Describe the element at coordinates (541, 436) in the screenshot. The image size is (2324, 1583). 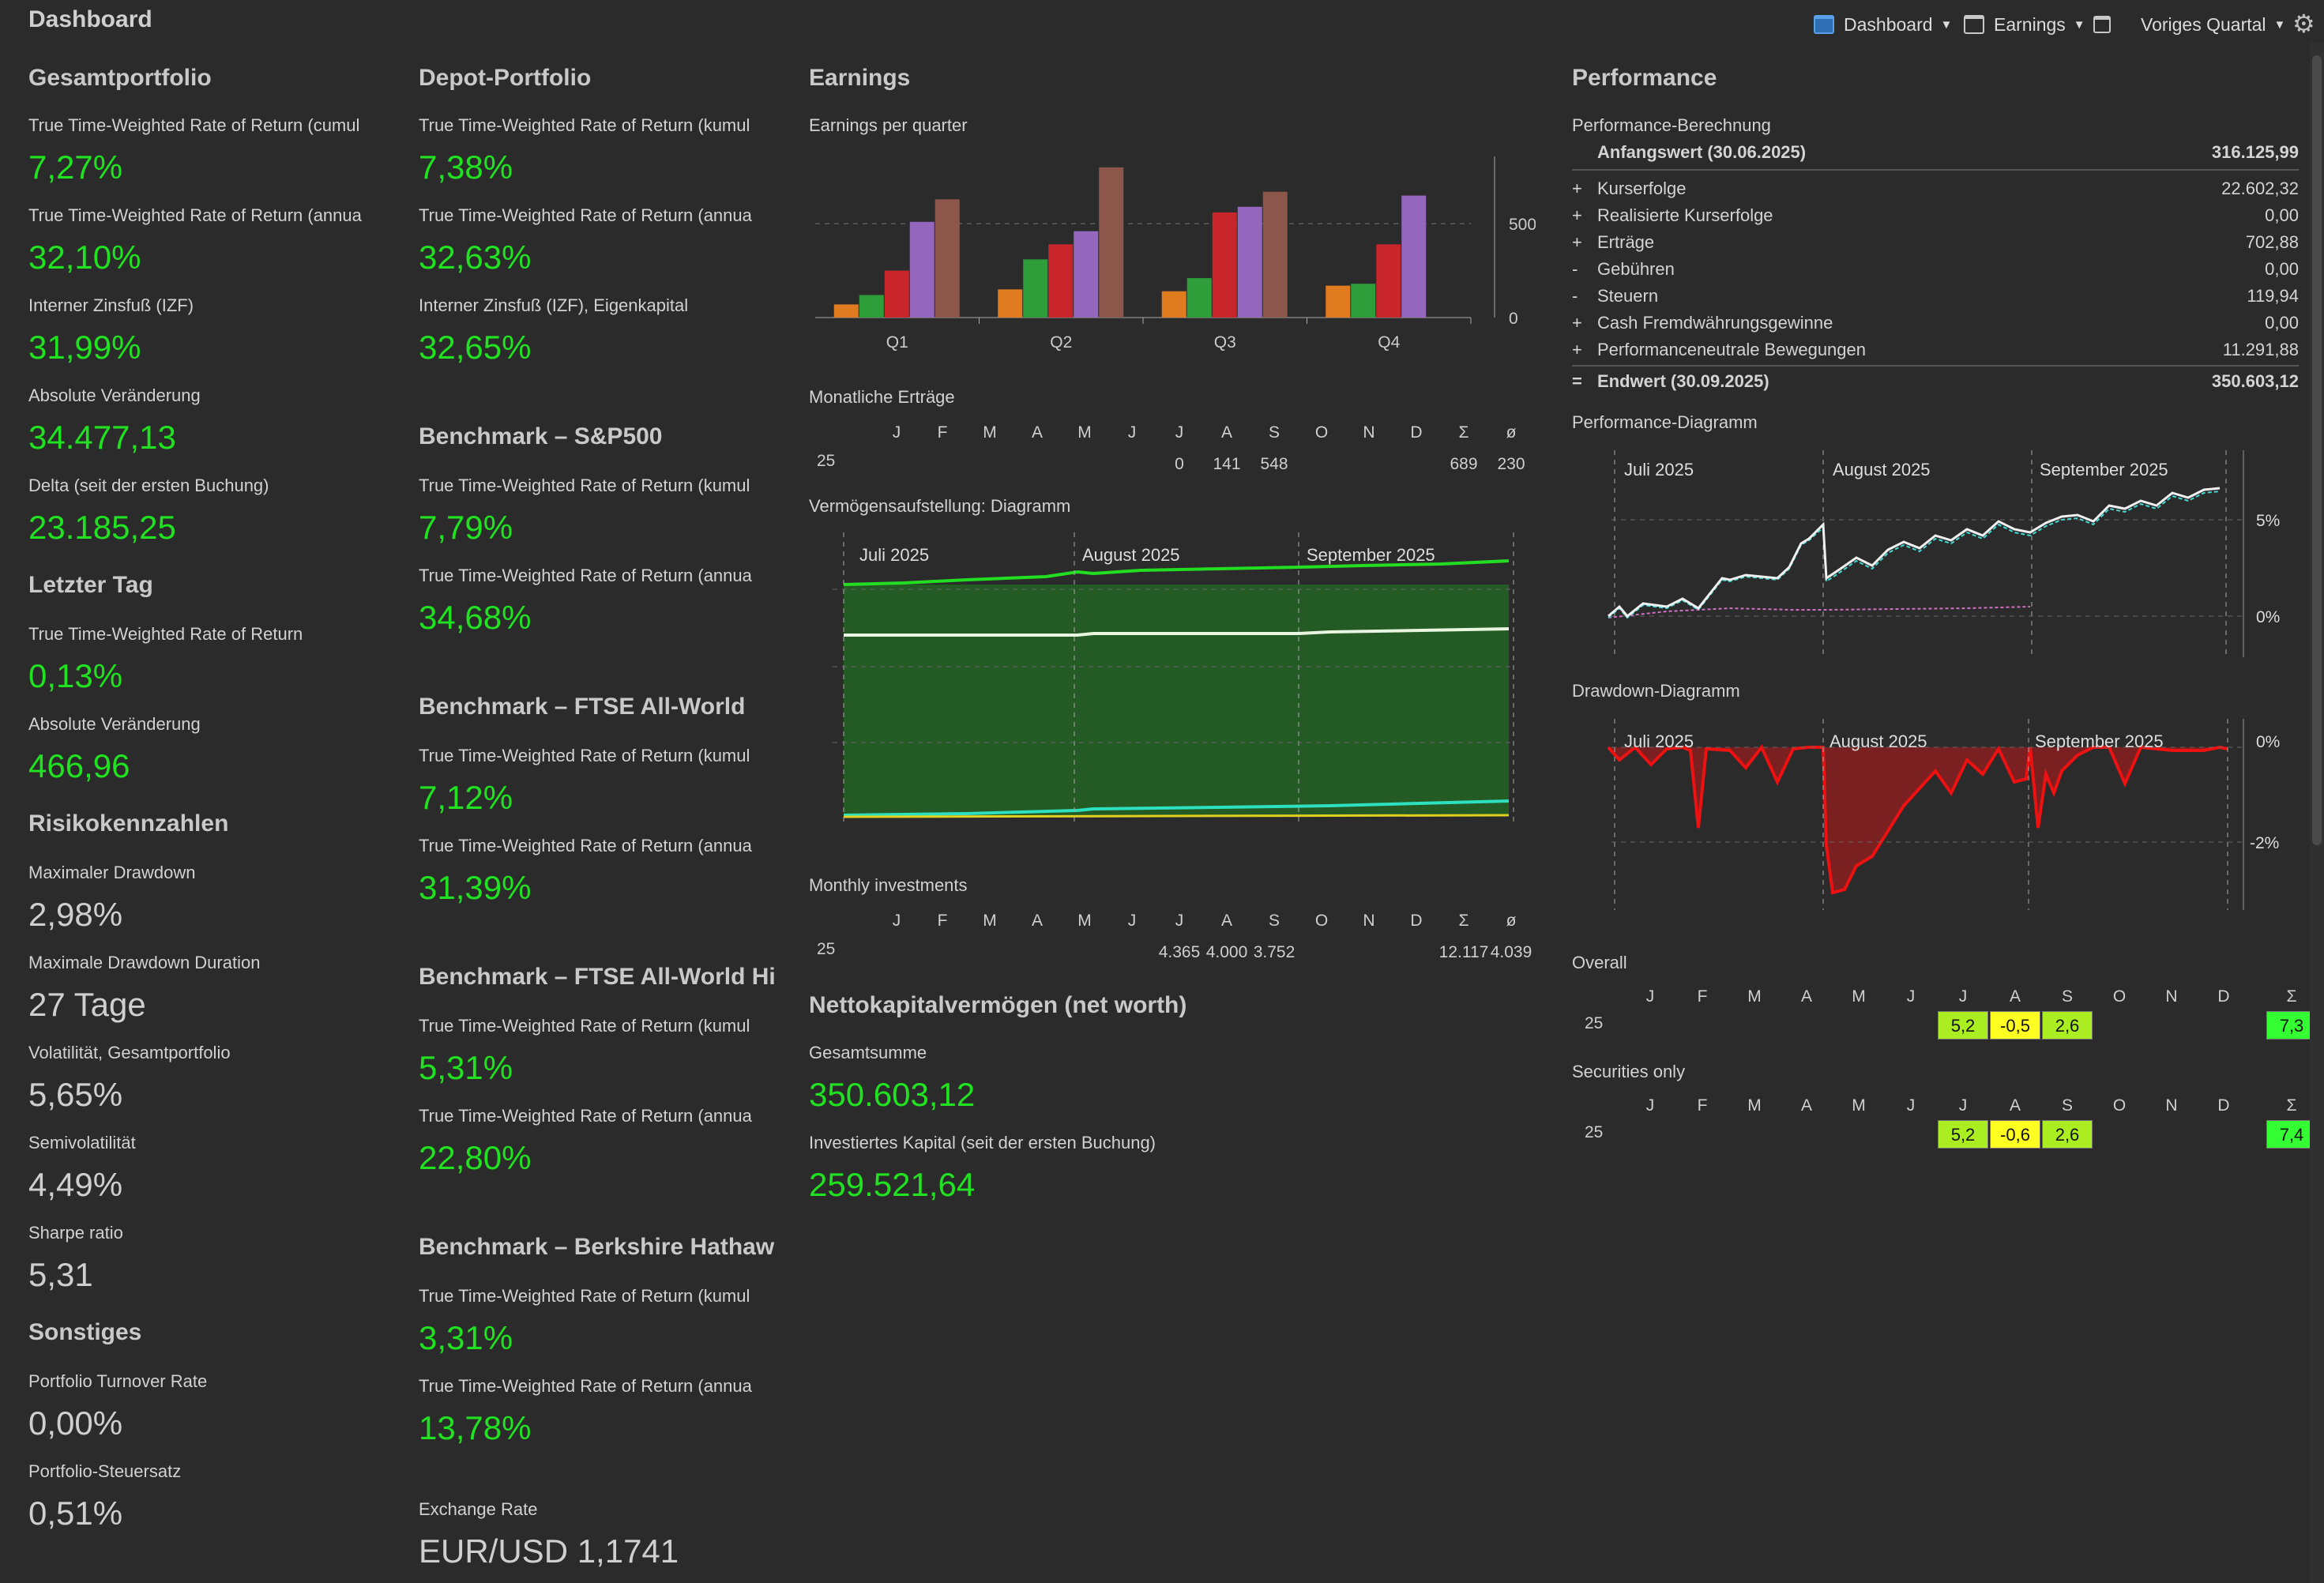
I see `benchmark-title: Benchmark – S&P500` at that location.